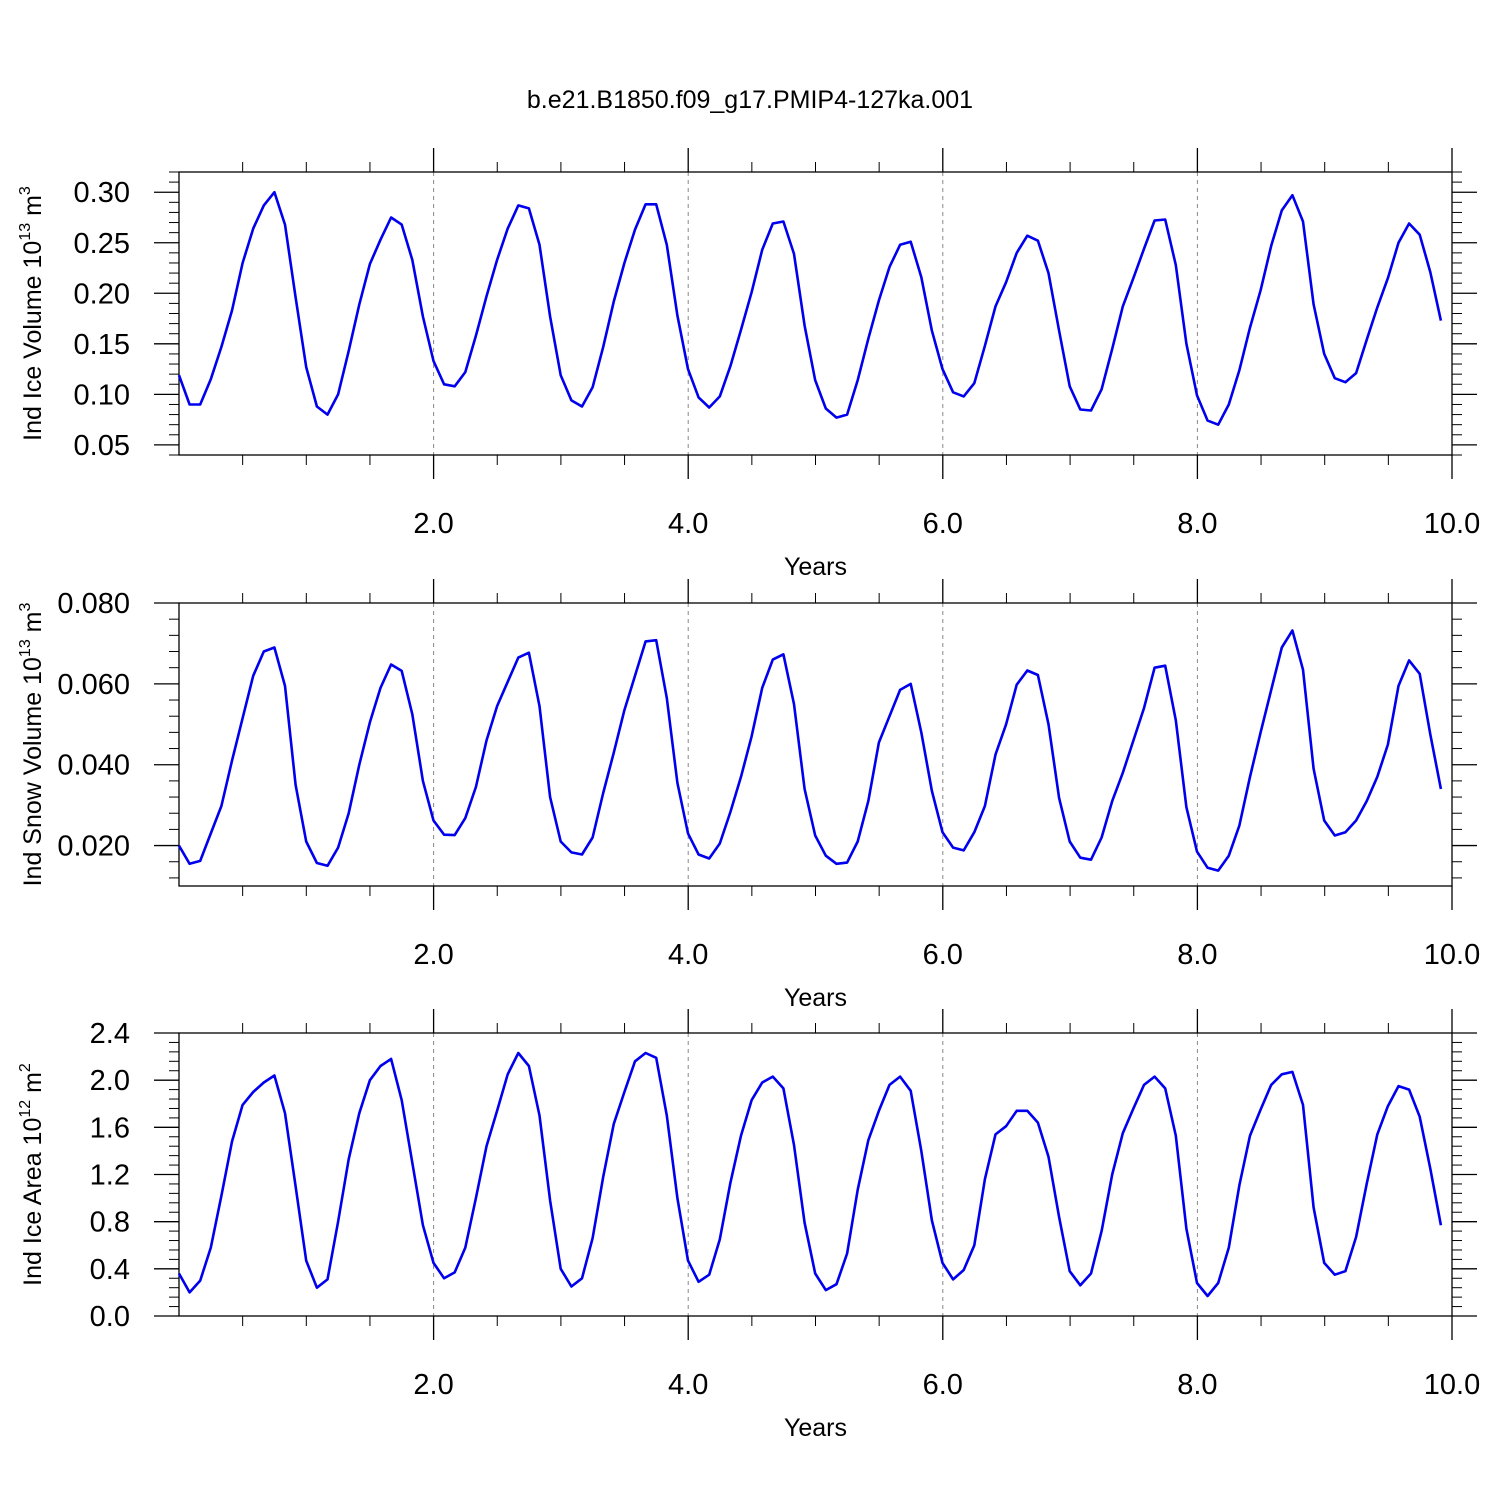  What do you see at coordinates (102, 193) in the screenshot?
I see `y-tick-label: 0.30` at bounding box center [102, 193].